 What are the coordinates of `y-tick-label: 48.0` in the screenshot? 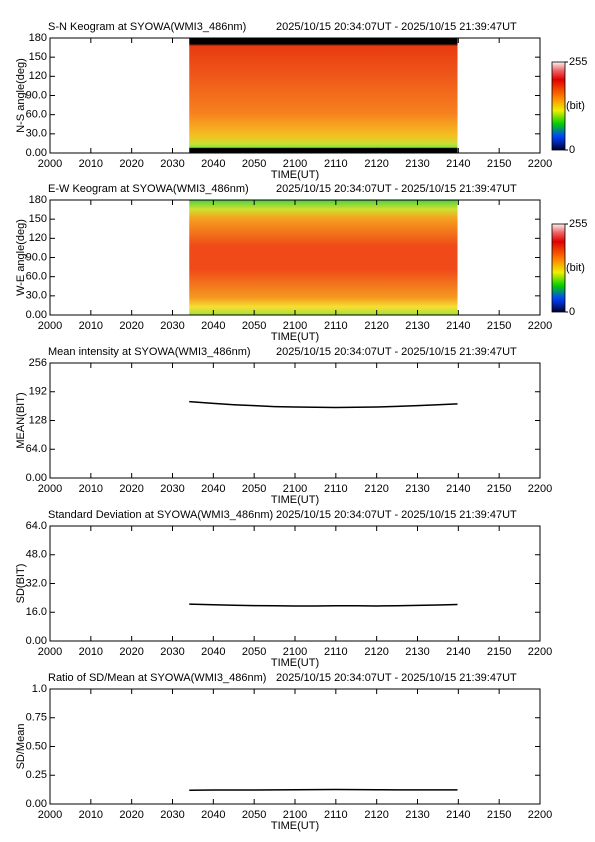 It's located at (36, 555).